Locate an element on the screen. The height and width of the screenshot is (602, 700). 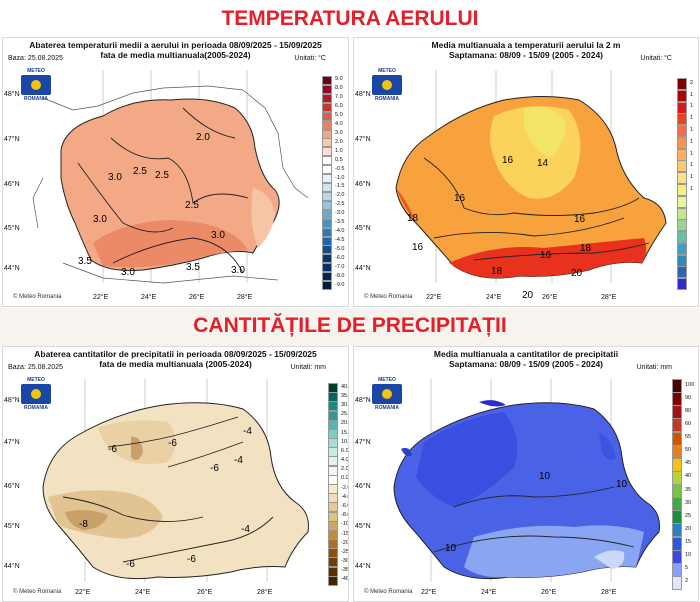
units-label: Unitati: mm is located at coordinates (308, 367).